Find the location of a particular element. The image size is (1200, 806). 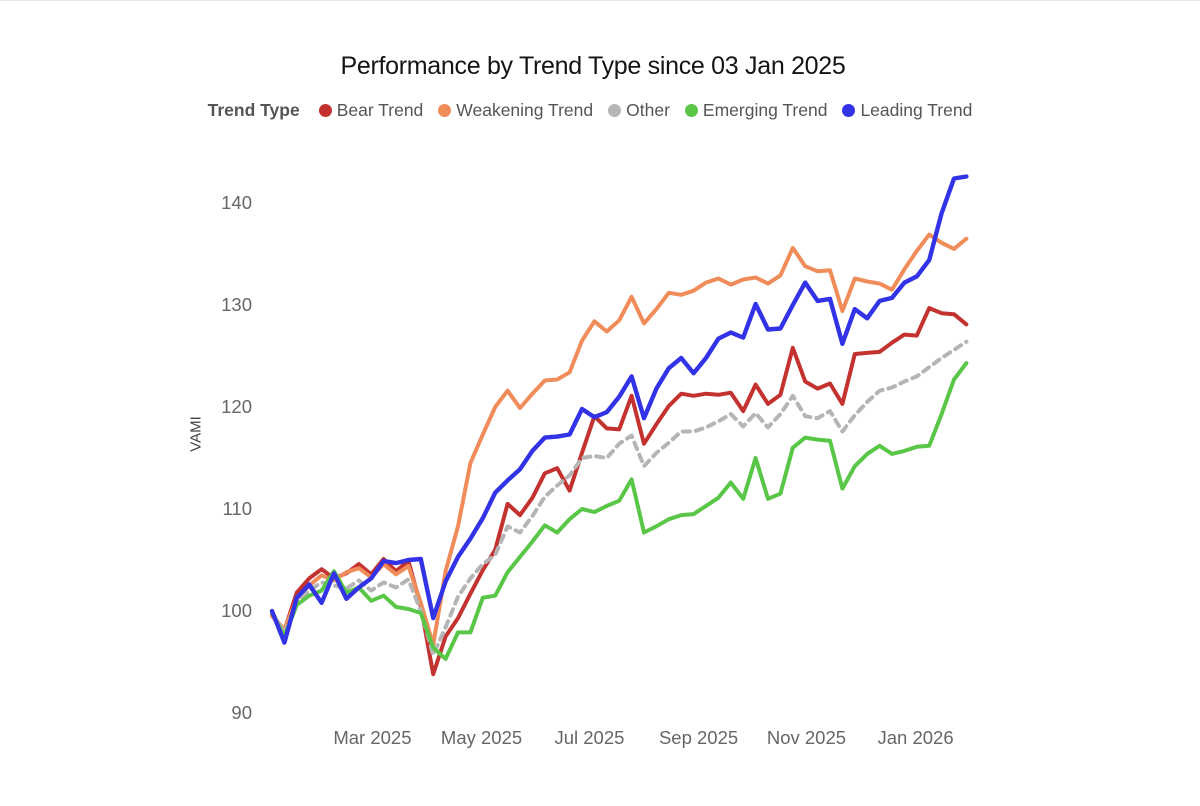

y-tick-label: 110 is located at coordinates (237, 508).